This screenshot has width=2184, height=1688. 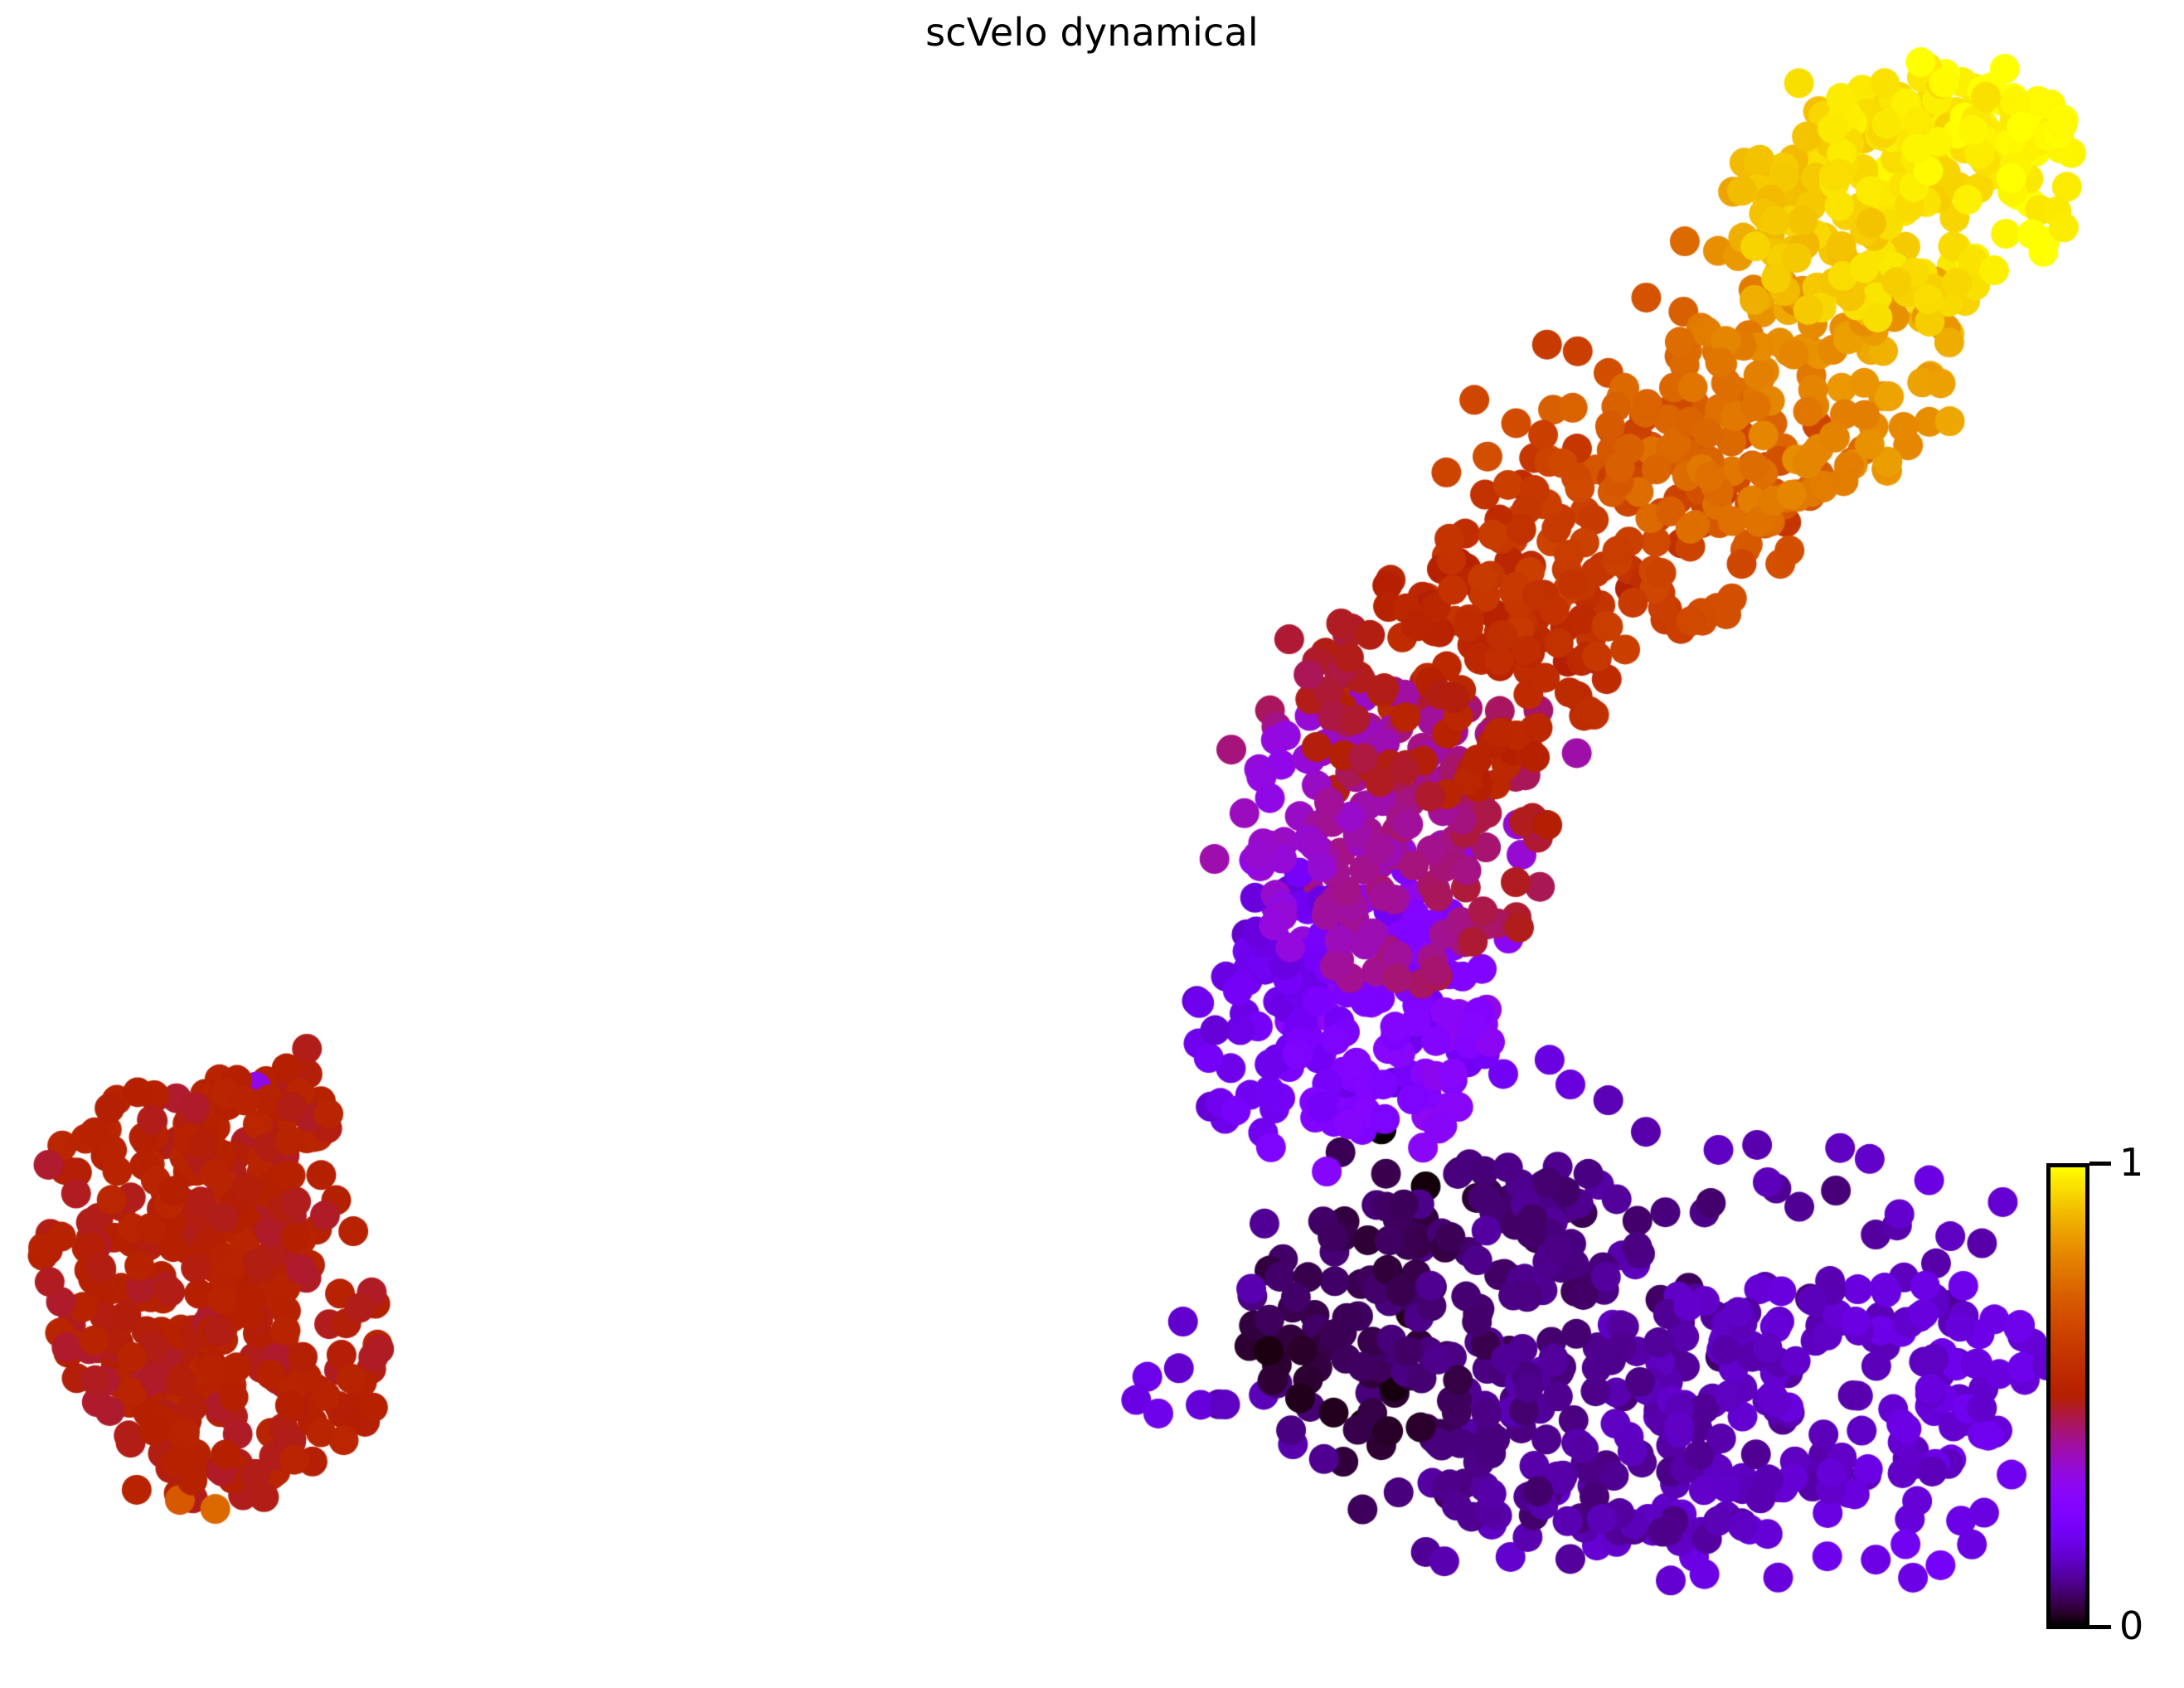 I want to click on colorbar-tick-min, so click(x=2100, y=1627).